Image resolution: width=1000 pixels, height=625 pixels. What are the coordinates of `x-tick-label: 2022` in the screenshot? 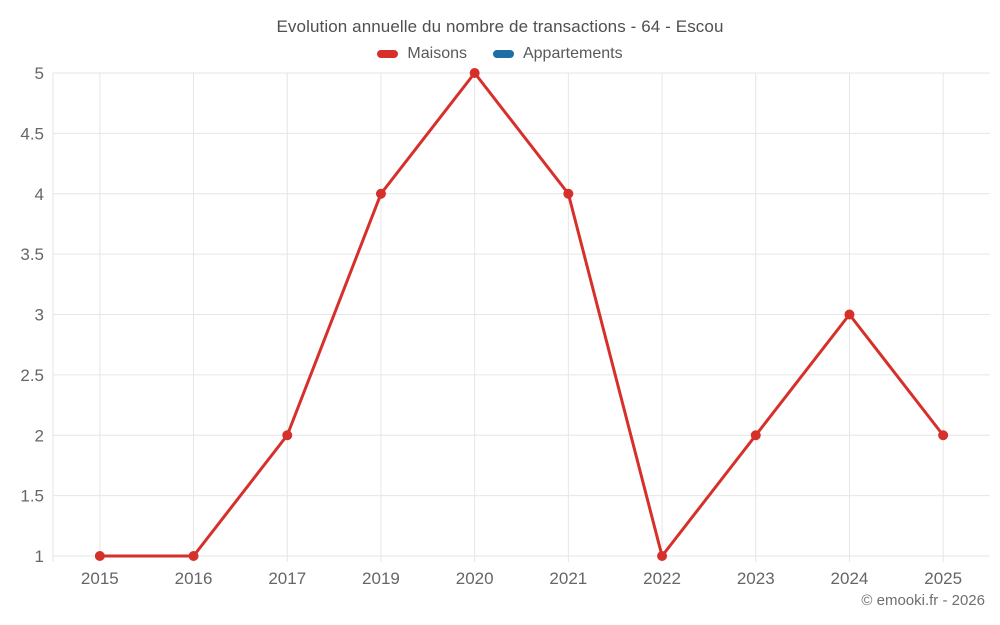 It's located at (662, 578).